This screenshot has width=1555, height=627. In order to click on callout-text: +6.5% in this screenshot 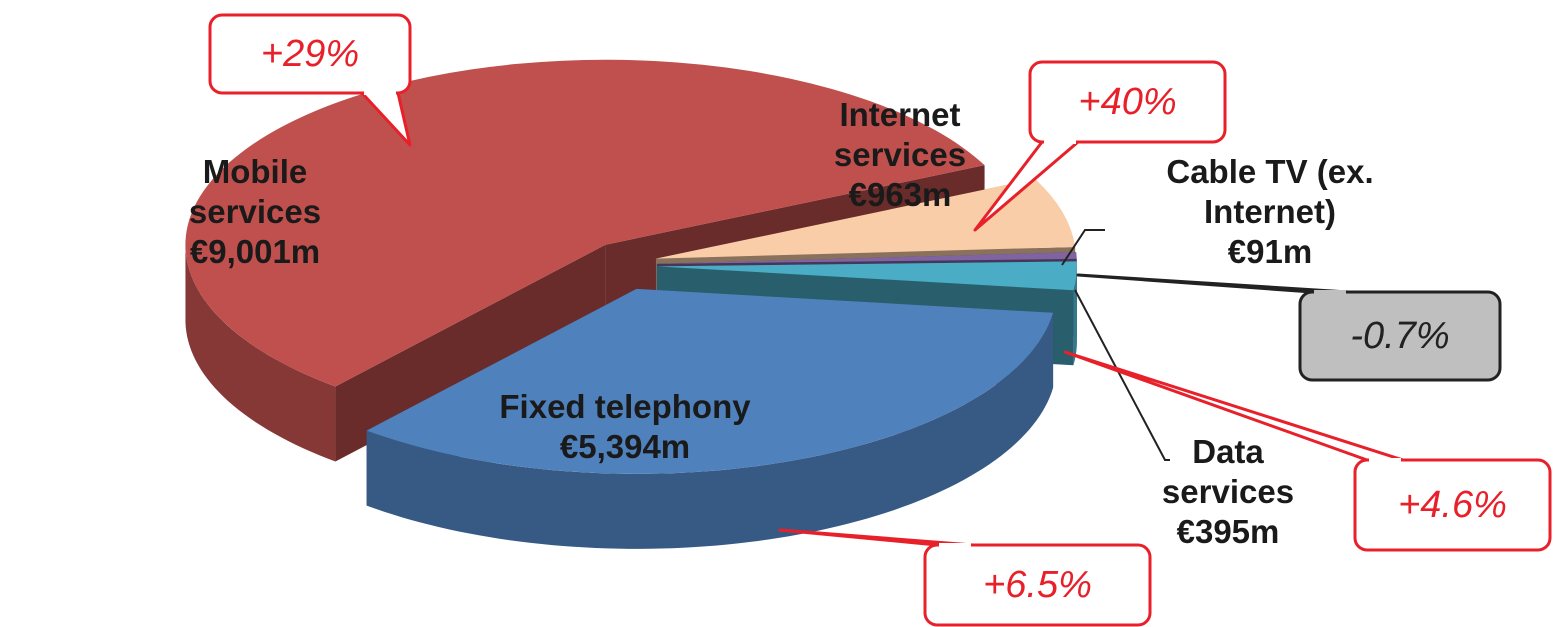, I will do `click(1037, 584)`.